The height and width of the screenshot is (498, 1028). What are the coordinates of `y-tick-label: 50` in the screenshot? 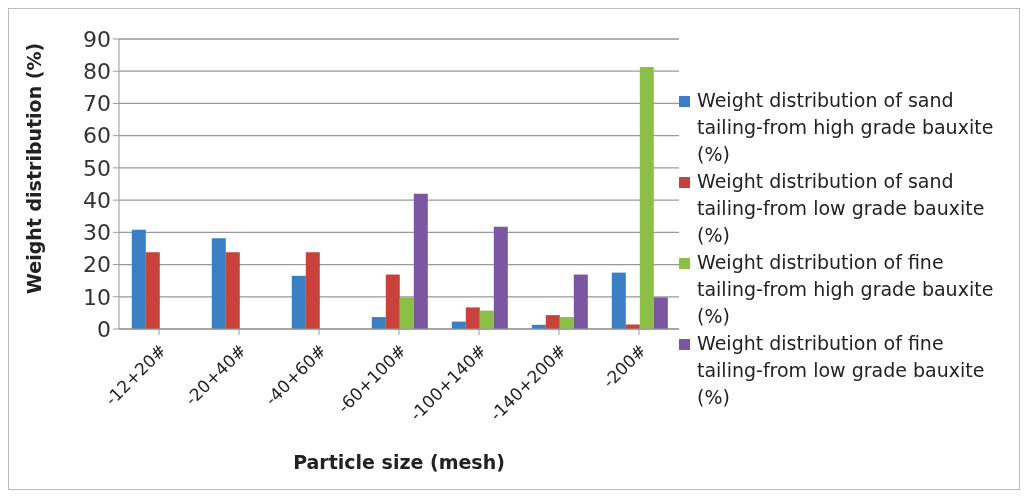 It's located at (97, 168).